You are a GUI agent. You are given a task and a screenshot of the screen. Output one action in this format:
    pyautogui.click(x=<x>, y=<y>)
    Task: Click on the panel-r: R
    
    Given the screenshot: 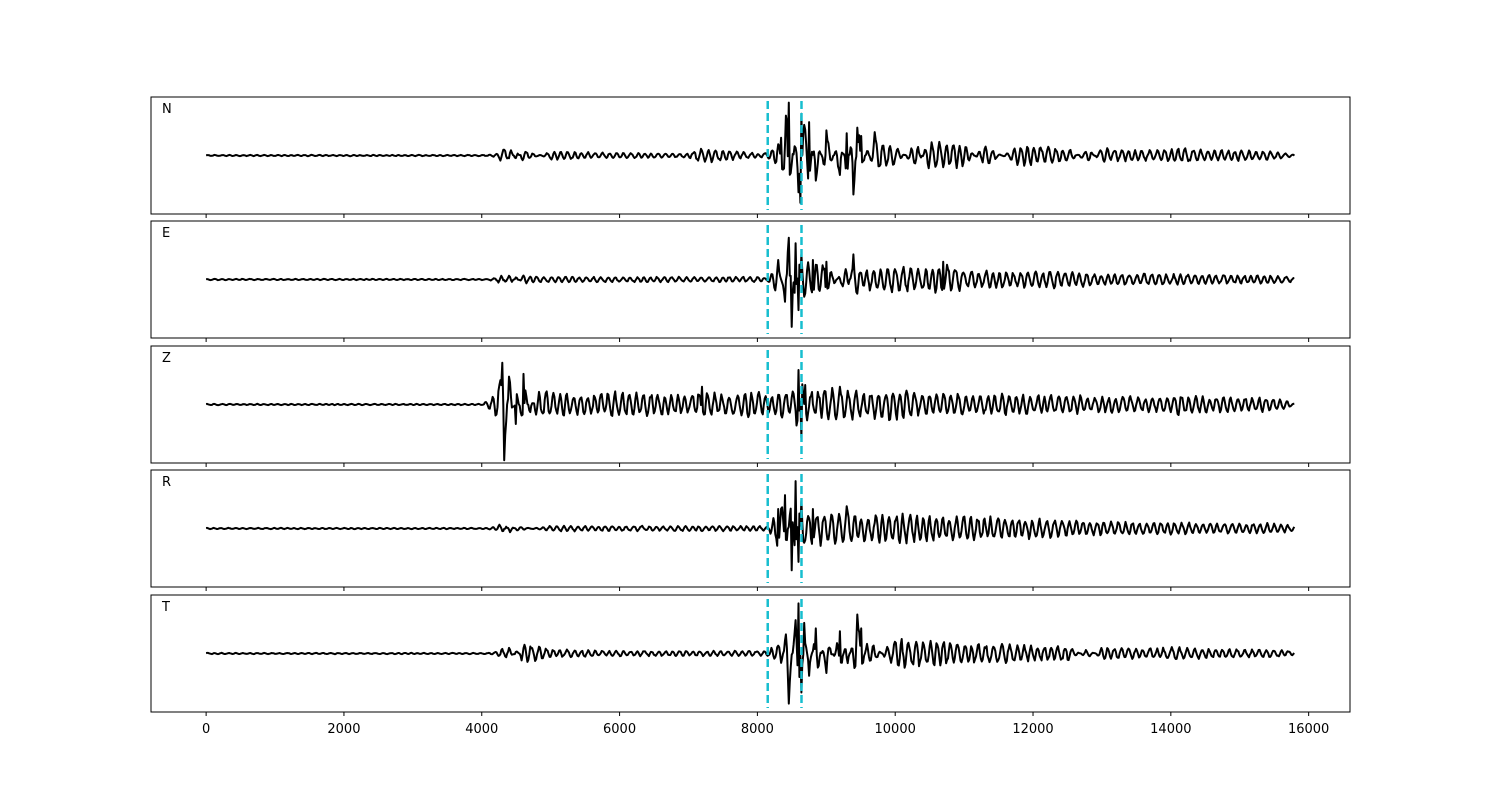 What is the action you would take?
    pyautogui.click(x=750, y=530)
    